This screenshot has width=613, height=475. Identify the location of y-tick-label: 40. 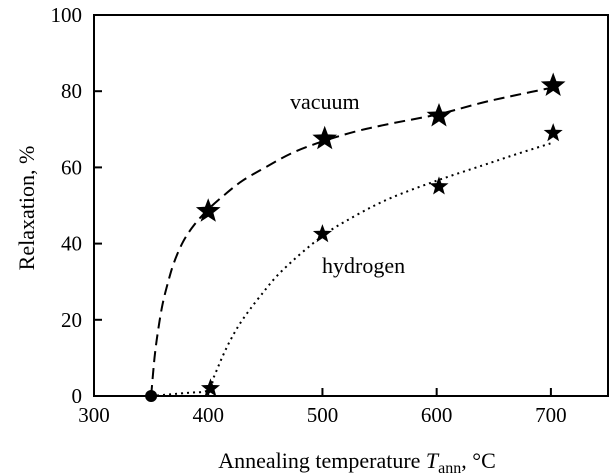
(71, 244).